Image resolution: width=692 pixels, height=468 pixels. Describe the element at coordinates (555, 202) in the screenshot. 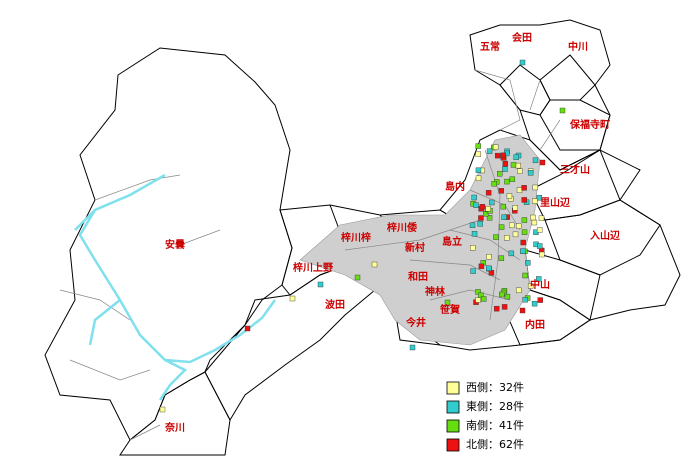

I see `region-label: 里山辺` at that location.